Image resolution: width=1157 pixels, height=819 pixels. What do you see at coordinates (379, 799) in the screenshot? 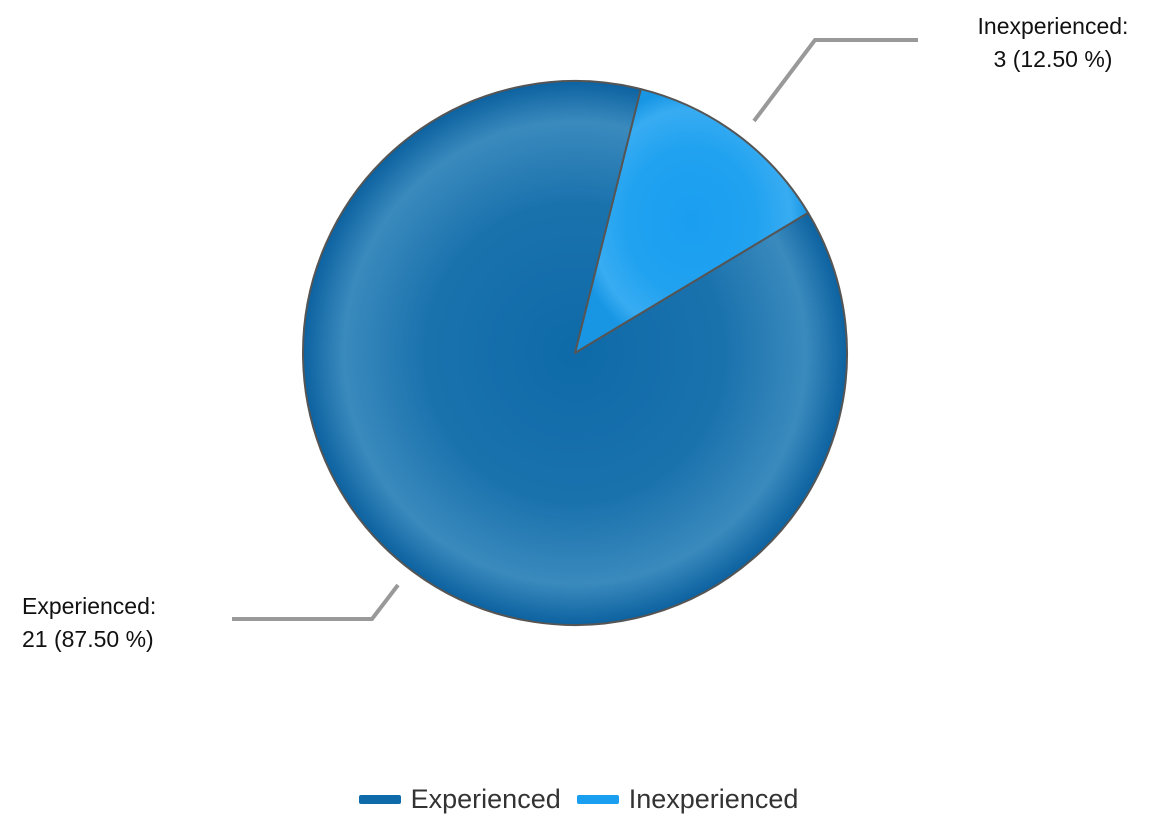
I see `legend-swatch-experienced` at bounding box center [379, 799].